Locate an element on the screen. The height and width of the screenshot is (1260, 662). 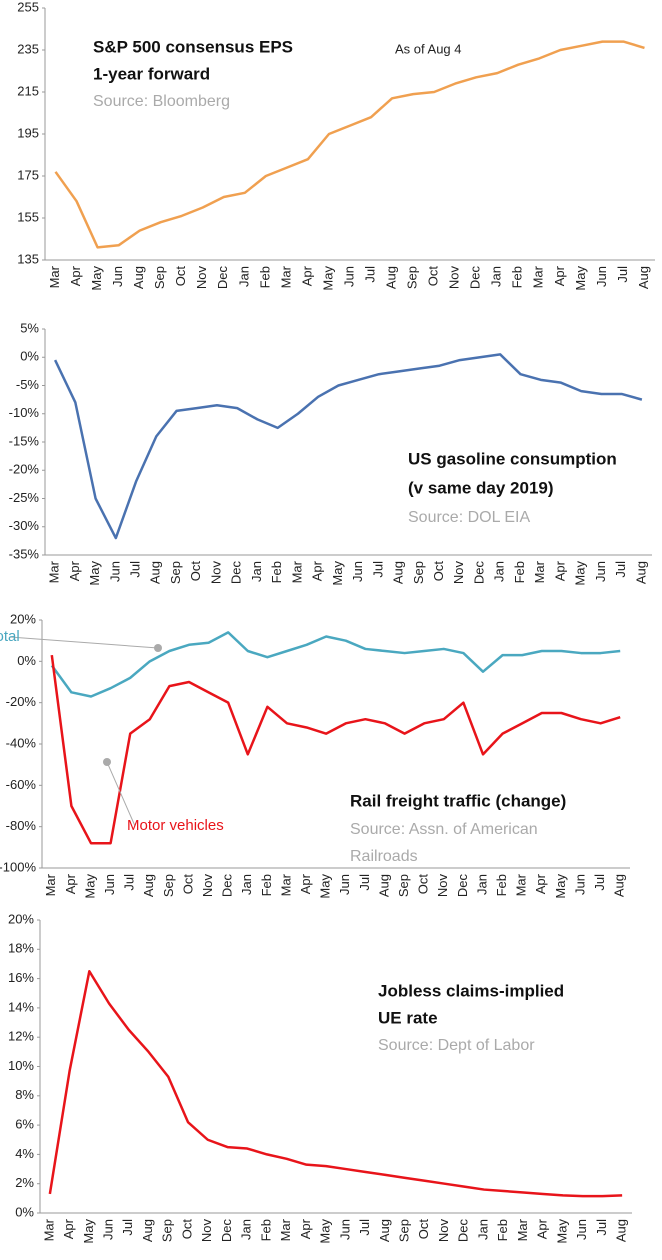
y-tick-label: -30% is located at coordinates (24, 525).